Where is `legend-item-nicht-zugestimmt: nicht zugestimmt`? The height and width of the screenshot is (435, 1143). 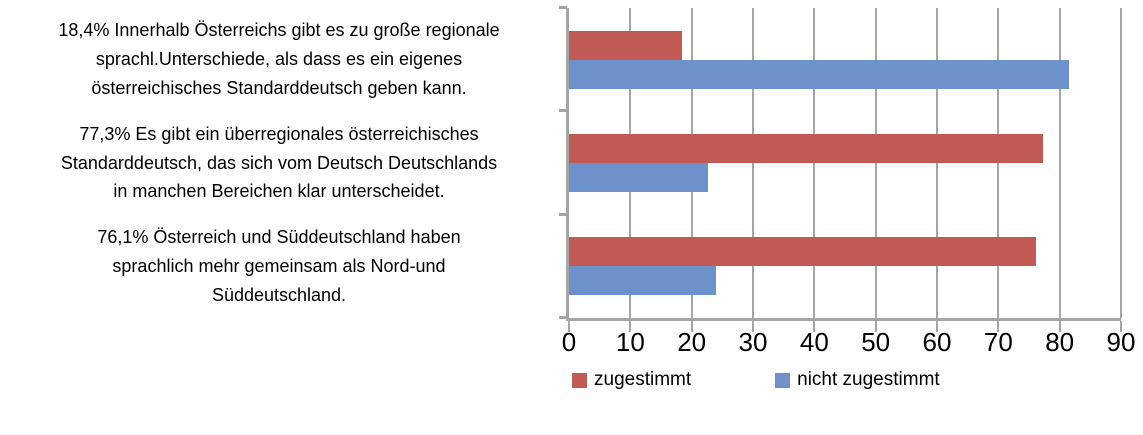
legend-item-nicht-zugestimmt: nicht zugestimmt is located at coordinates (857, 380).